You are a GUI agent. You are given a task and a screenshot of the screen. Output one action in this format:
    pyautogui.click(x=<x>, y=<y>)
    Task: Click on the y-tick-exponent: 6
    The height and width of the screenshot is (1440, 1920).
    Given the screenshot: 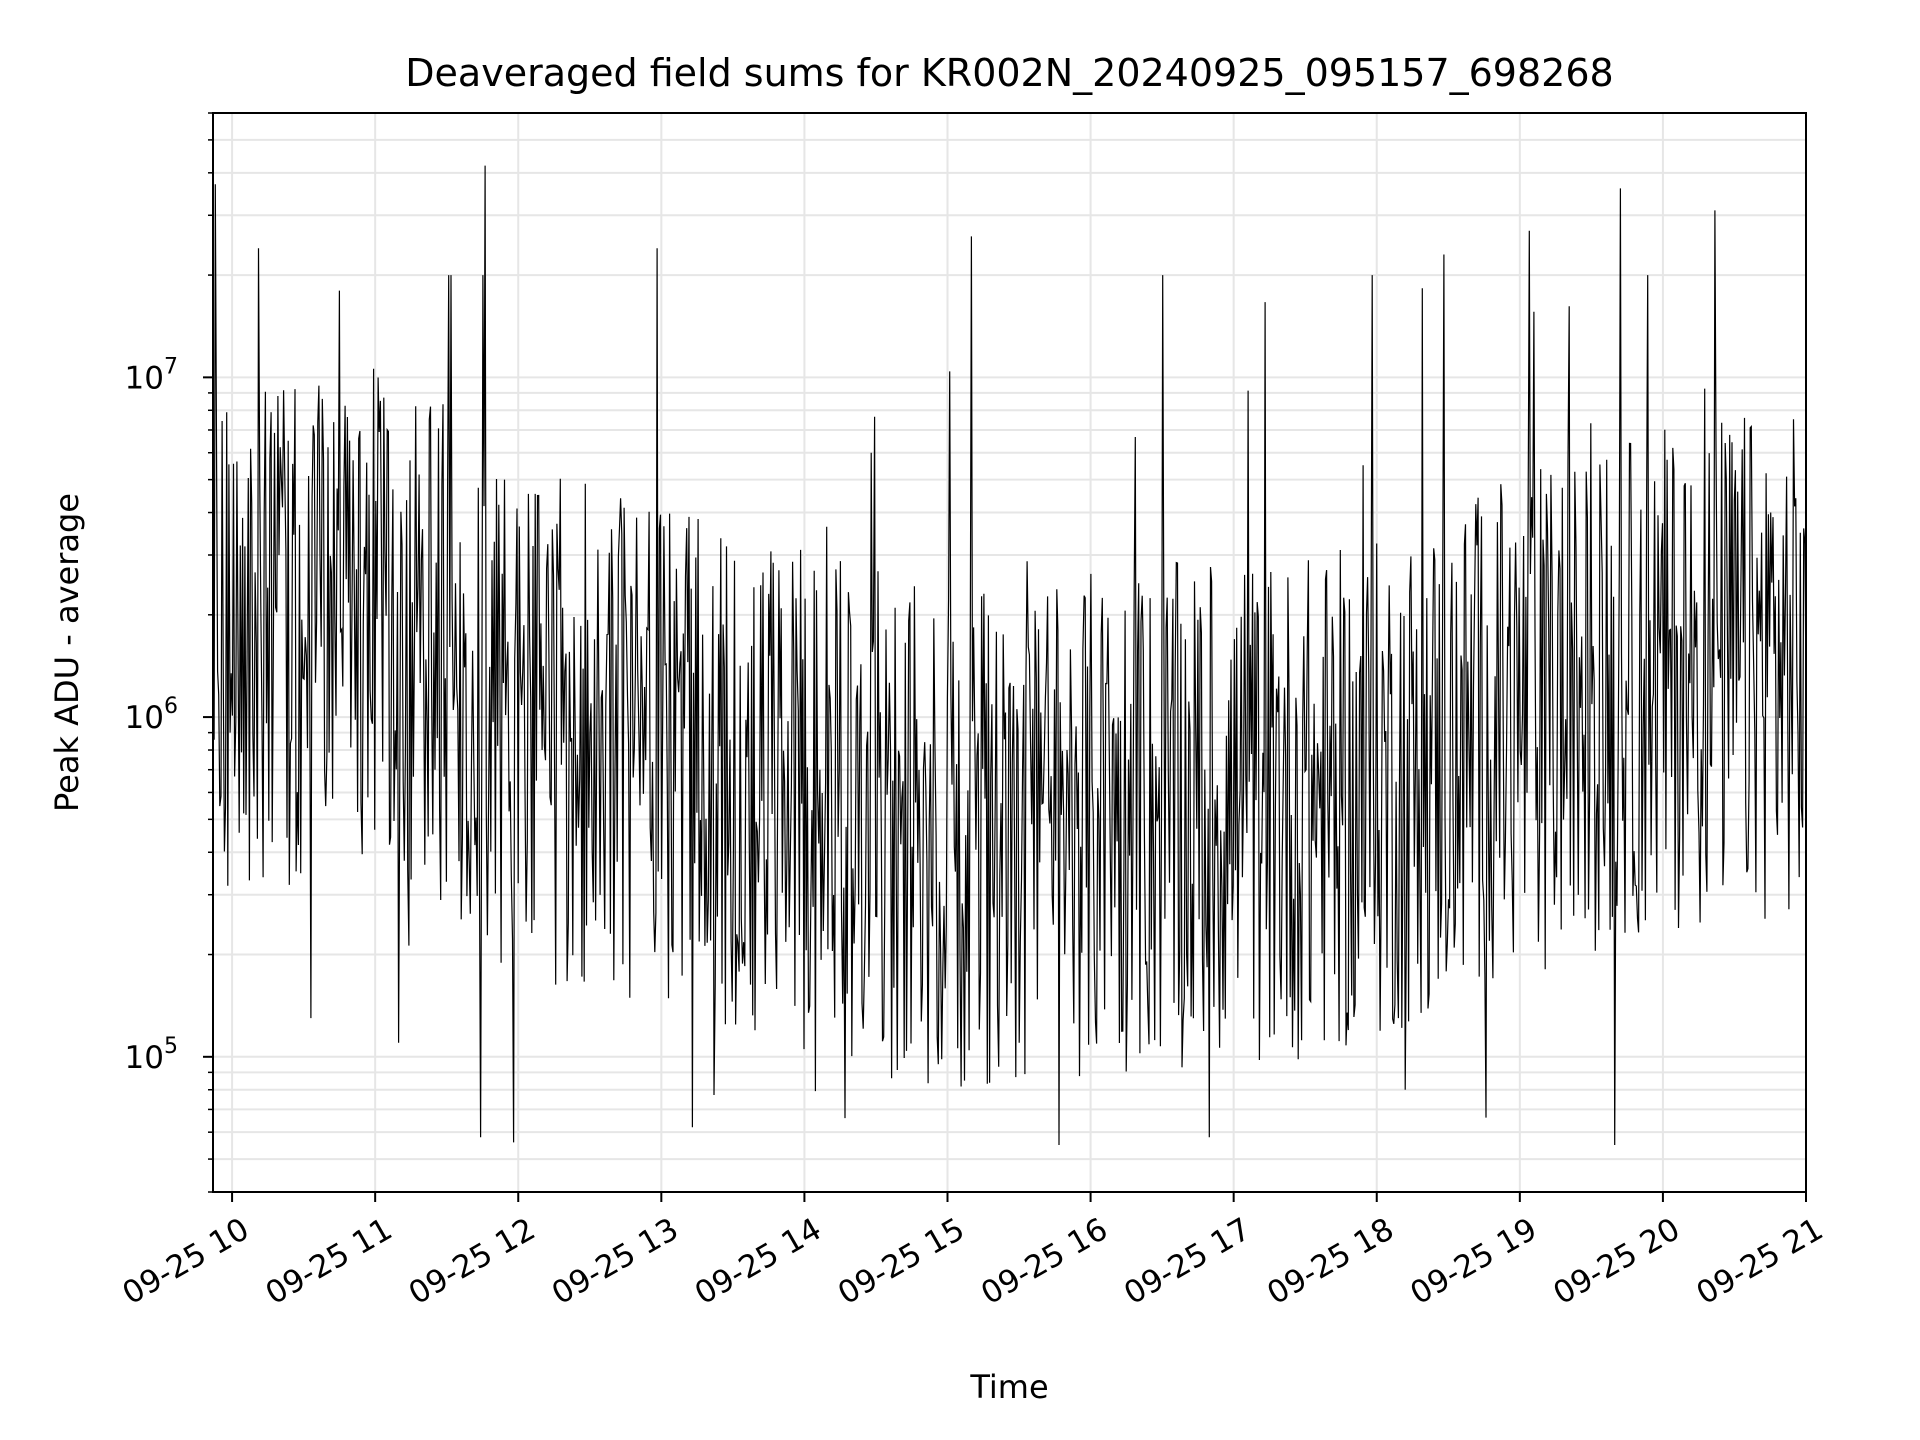 What is the action you would take?
    pyautogui.click(x=171, y=706)
    